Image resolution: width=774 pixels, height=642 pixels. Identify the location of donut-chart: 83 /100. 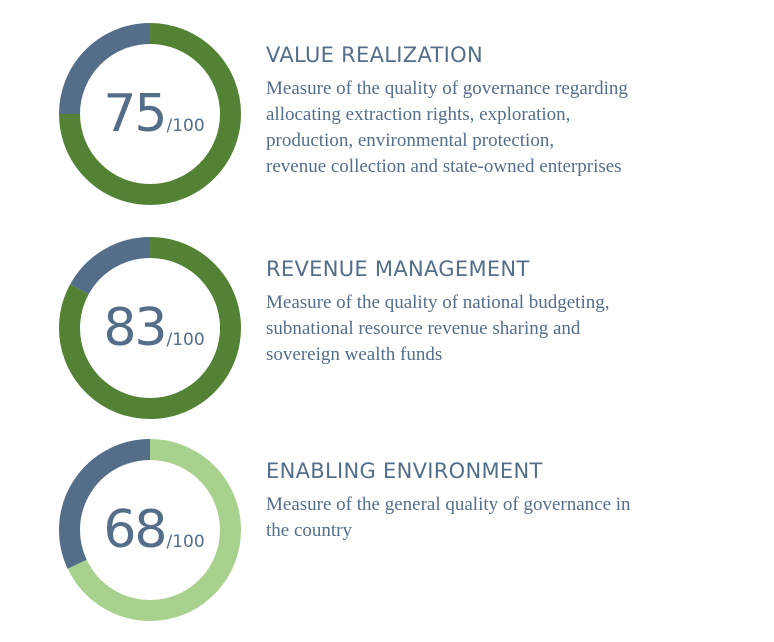
(150, 328).